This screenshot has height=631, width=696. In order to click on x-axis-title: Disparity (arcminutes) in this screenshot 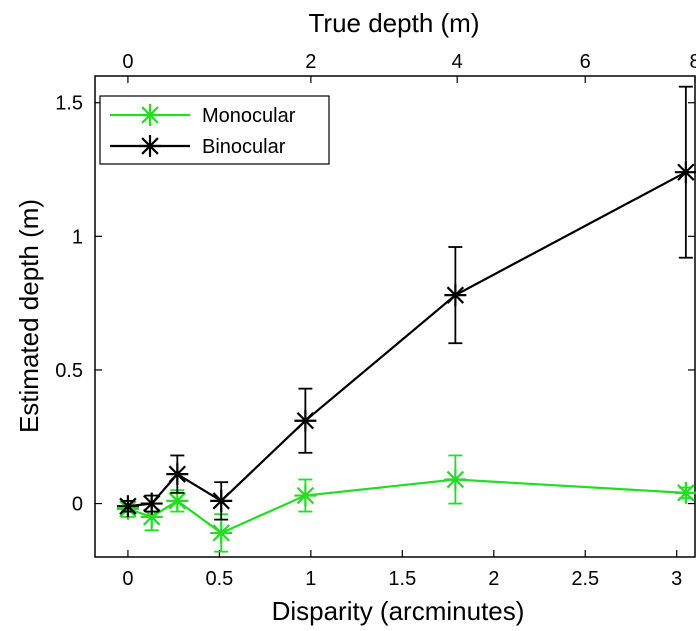, I will do `click(398, 611)`.